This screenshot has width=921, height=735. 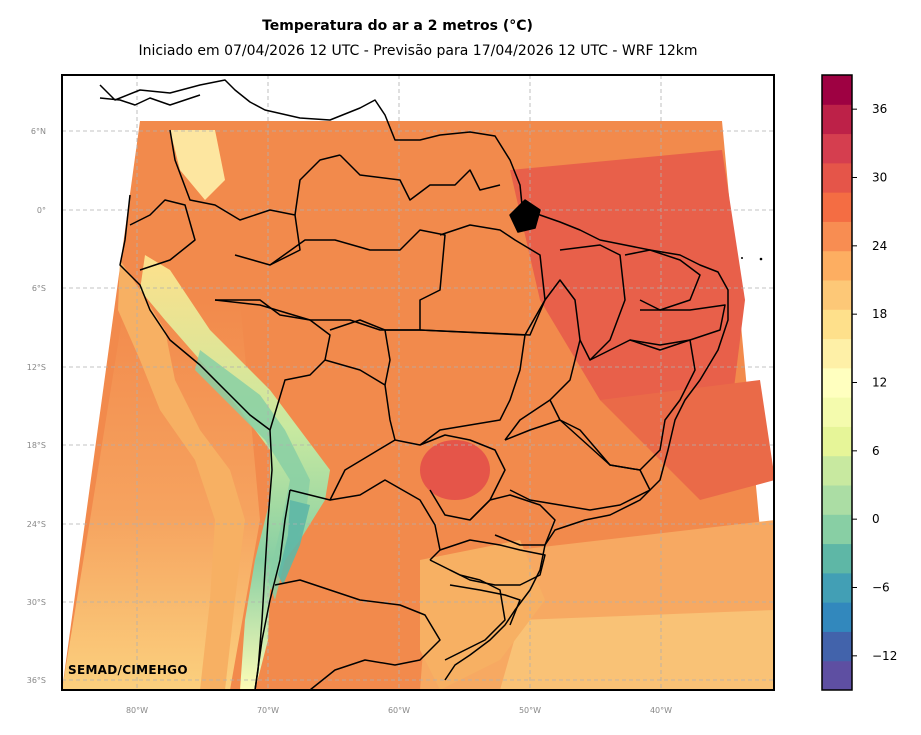 I want to click on pacific-coast, so click(x=196, y=442).